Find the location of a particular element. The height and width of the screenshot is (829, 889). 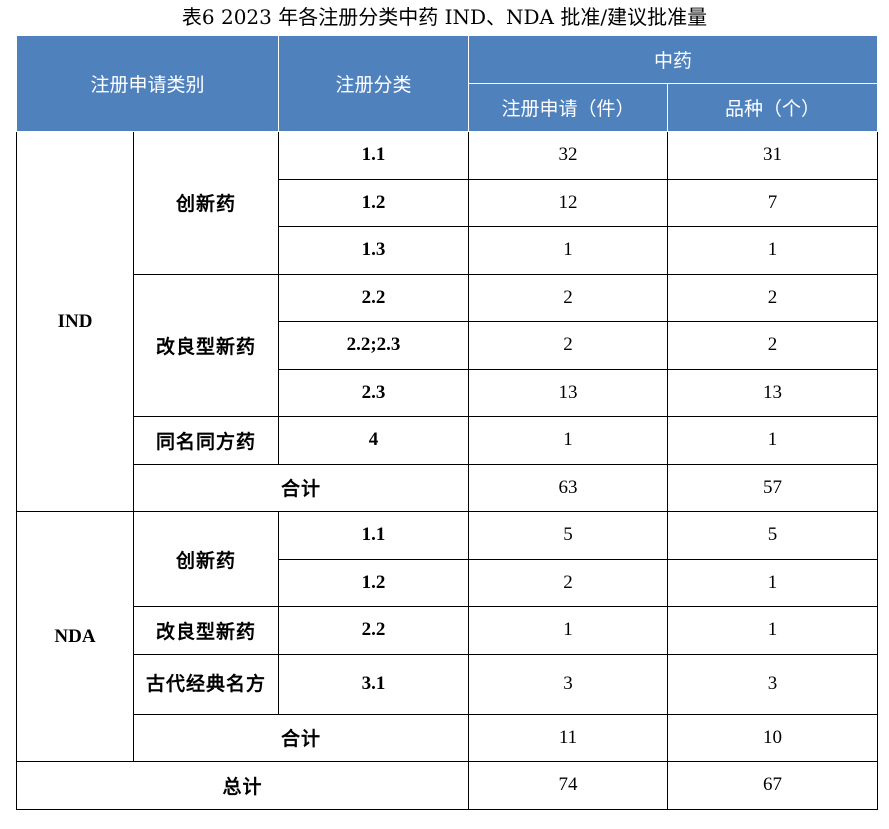

nda-classic-formula-label: 古代经典名方 is located at coordinates (206, 684).